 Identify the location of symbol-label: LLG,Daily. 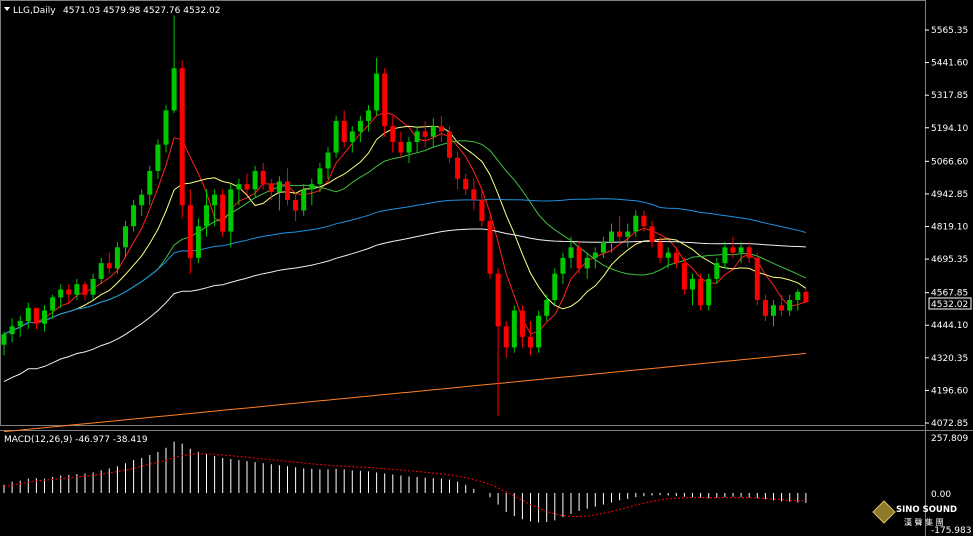
(34, 11).